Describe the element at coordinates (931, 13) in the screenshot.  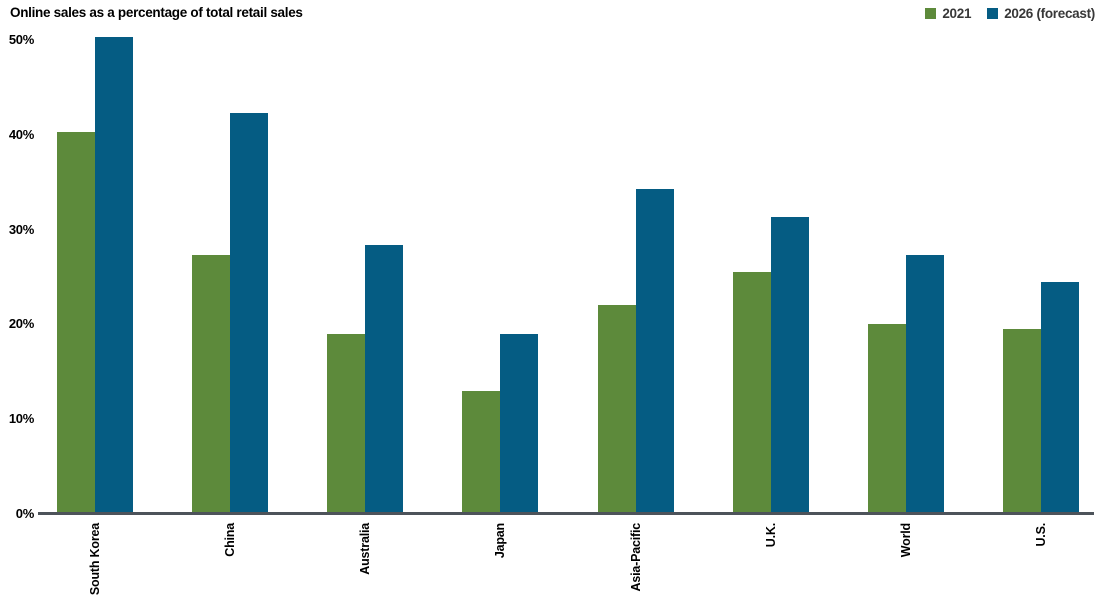
I see `legend-swatch-icon-2021` at that location.